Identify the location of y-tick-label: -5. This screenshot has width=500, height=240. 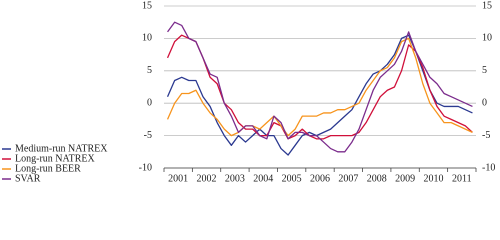
(148, 135).